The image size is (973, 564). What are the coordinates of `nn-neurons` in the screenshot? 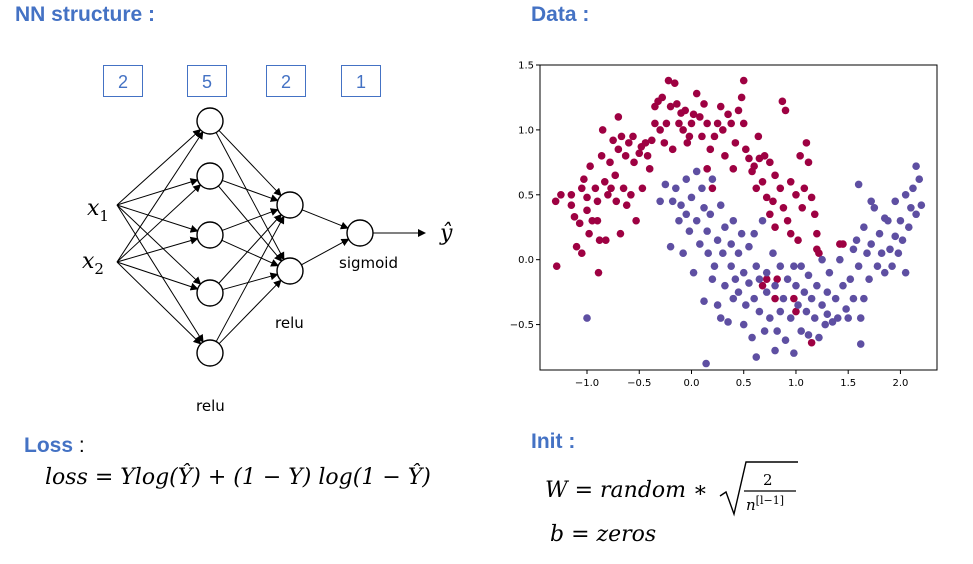 It's located at (285, 237).